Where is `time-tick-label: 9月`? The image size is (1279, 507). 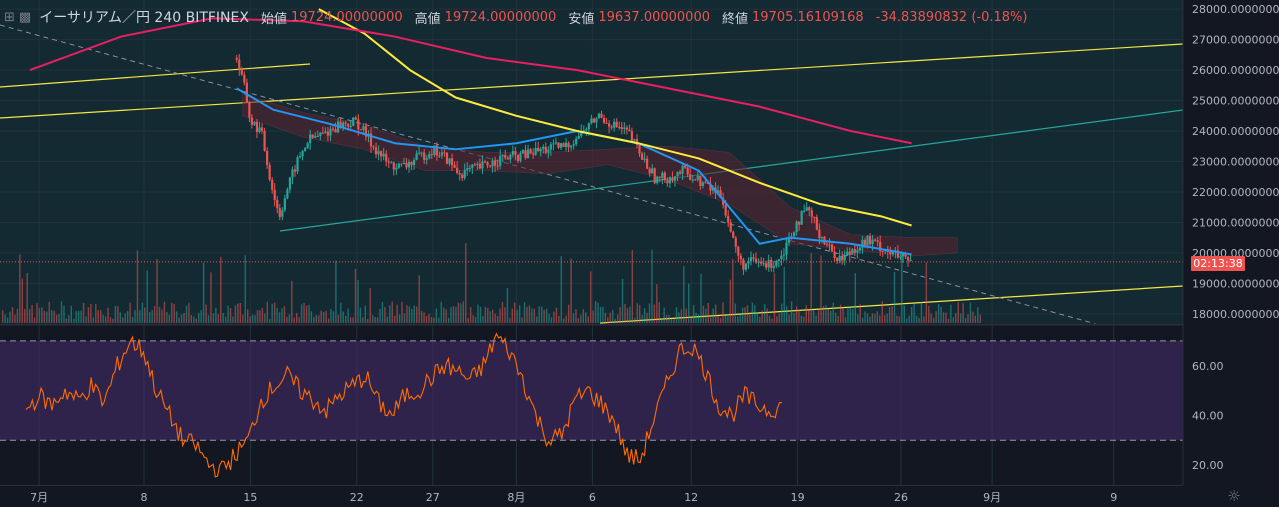 time-tick-label: 9月 is located at coordinates (992, 497).